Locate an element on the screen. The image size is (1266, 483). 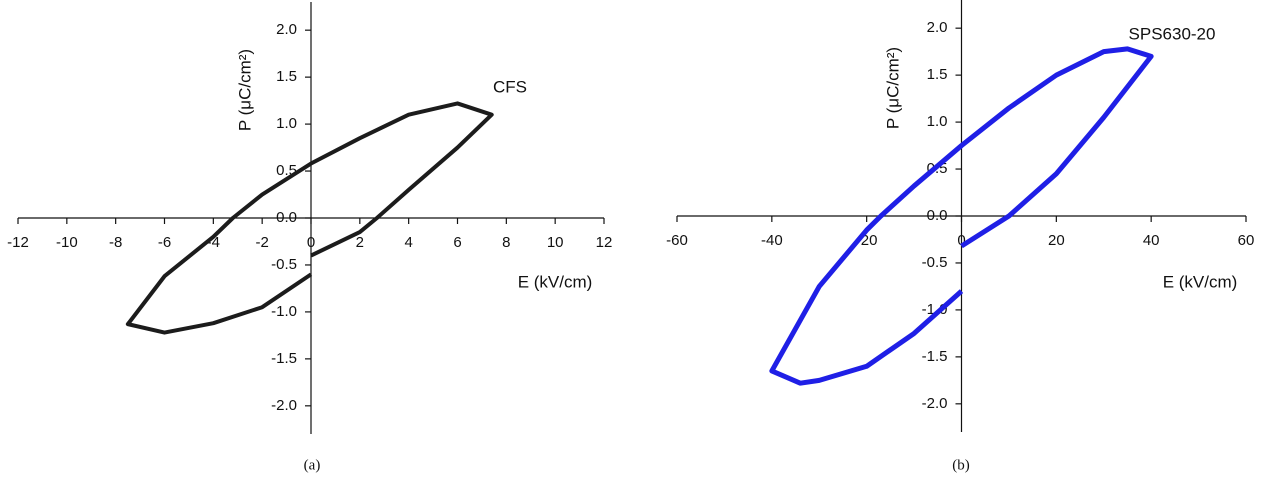
caption: (a) is located at coordinates (312, 465).